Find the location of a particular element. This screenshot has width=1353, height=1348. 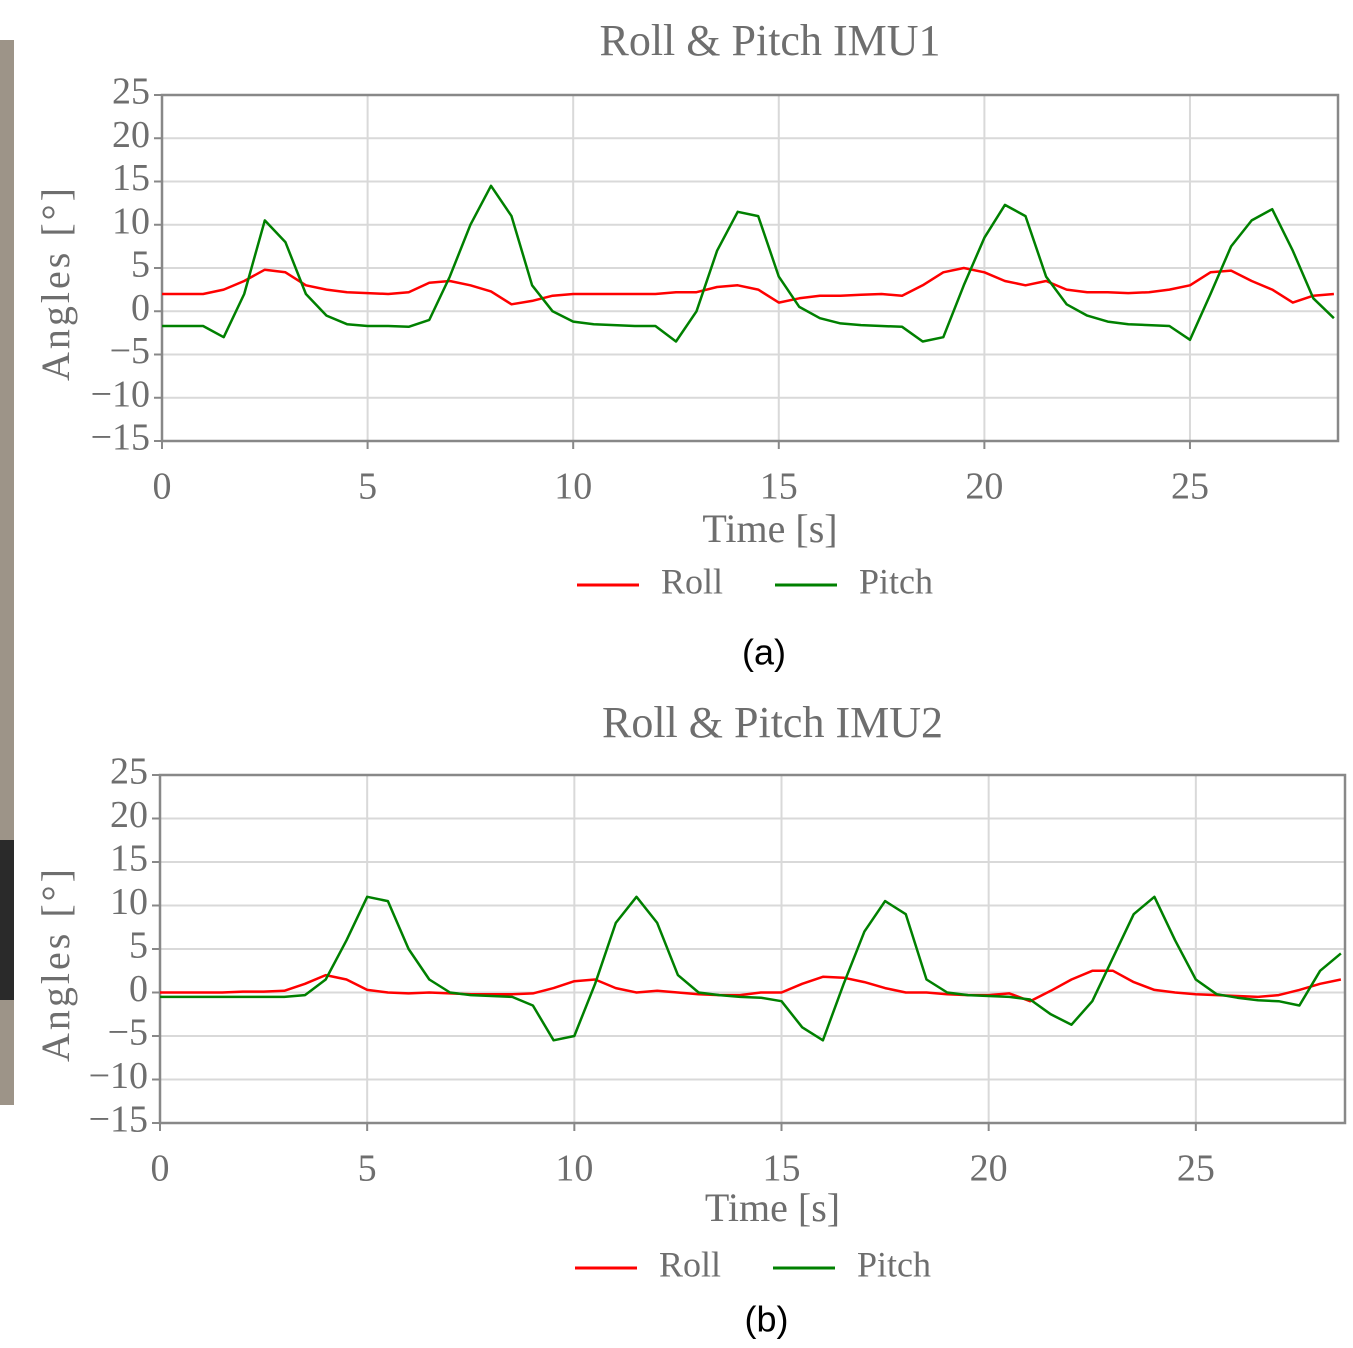

photo-edge-dark is located at coordinates (7, 920).